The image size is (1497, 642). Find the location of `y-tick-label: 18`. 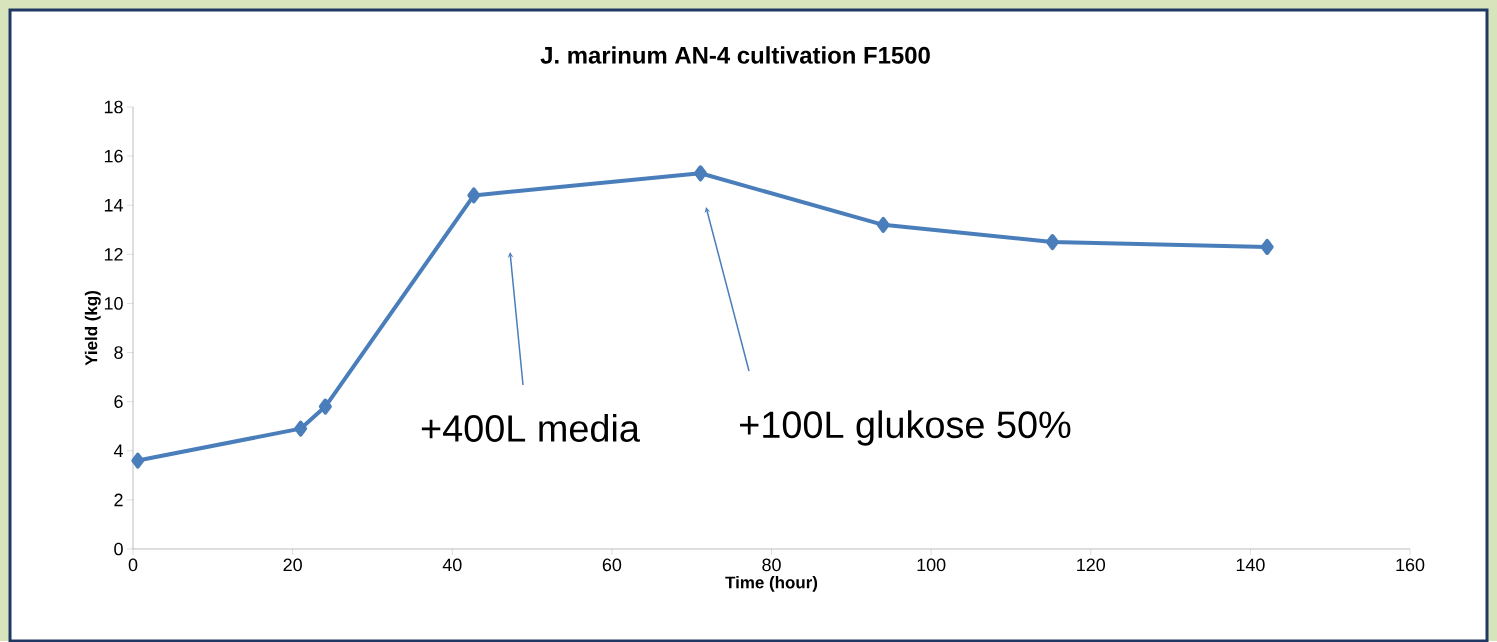

y-tick-label: 18 is located at coordinates (113, 107).